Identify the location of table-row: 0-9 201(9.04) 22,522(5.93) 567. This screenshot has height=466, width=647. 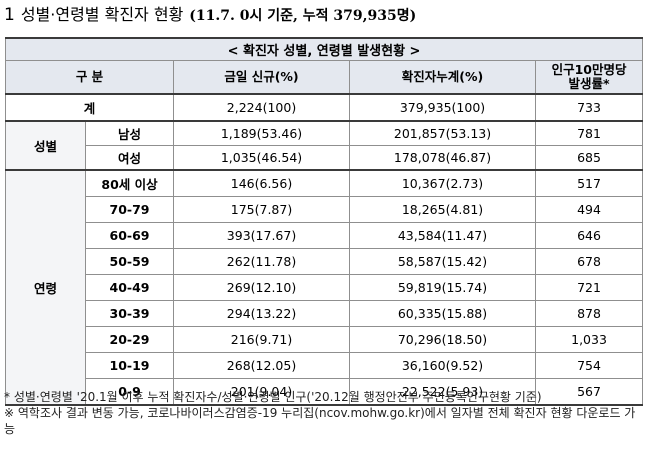
(324, 392).